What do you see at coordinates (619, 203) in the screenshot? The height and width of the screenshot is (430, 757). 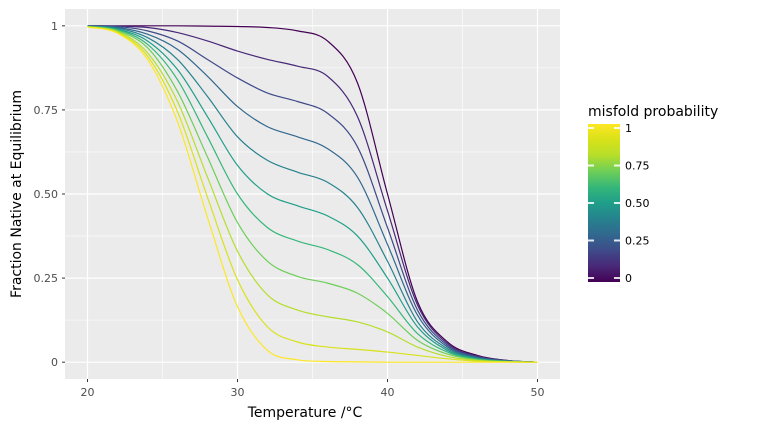 I see `colorbar-ticks: 0 0.25 0.50 0.75 1` at bounding box center [619, 203].